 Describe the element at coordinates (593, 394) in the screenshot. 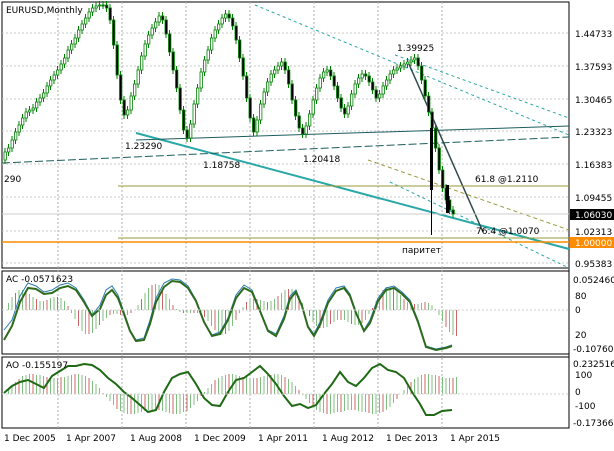

I see `ao-scale: 0.232516 100 0 -100 -0.17366` at that location.